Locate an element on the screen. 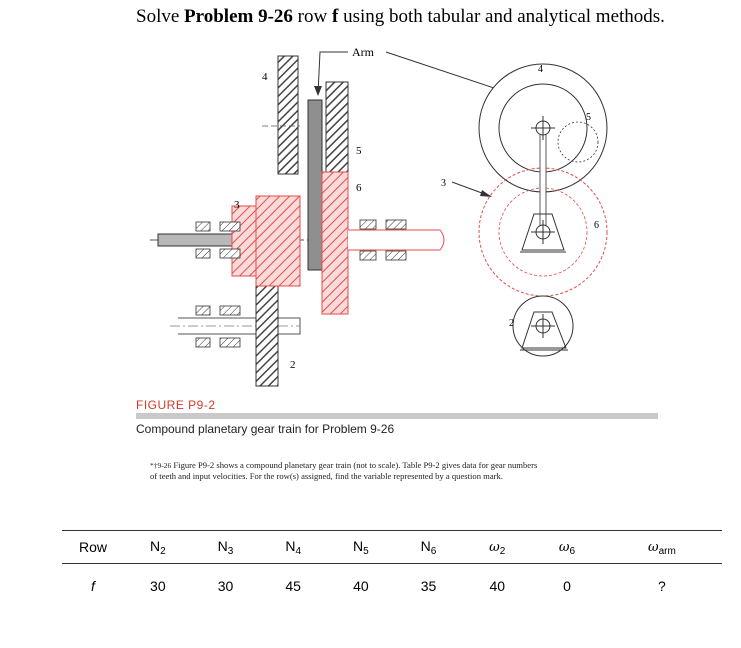  table-row: f 30 30 45 40 35 40 0 ? is located at coordinates (392, 586).